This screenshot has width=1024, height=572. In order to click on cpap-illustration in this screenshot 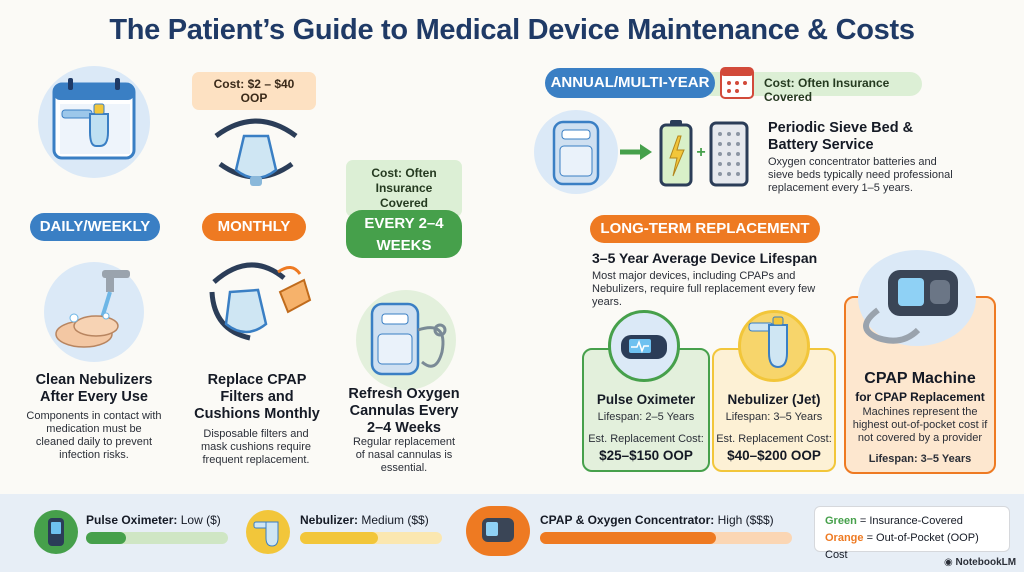, I will do `click(917, 298)`.